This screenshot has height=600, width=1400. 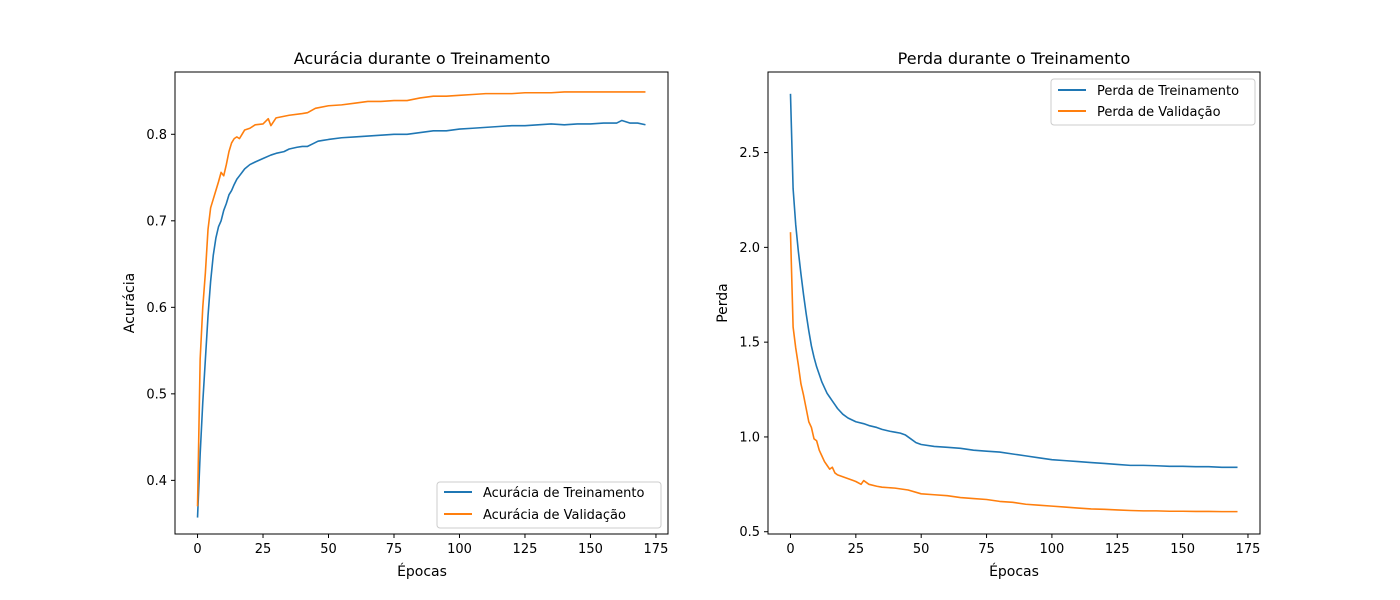 I want to click on accuracy-x-tick-label: 0, so click(x=197, y=549).